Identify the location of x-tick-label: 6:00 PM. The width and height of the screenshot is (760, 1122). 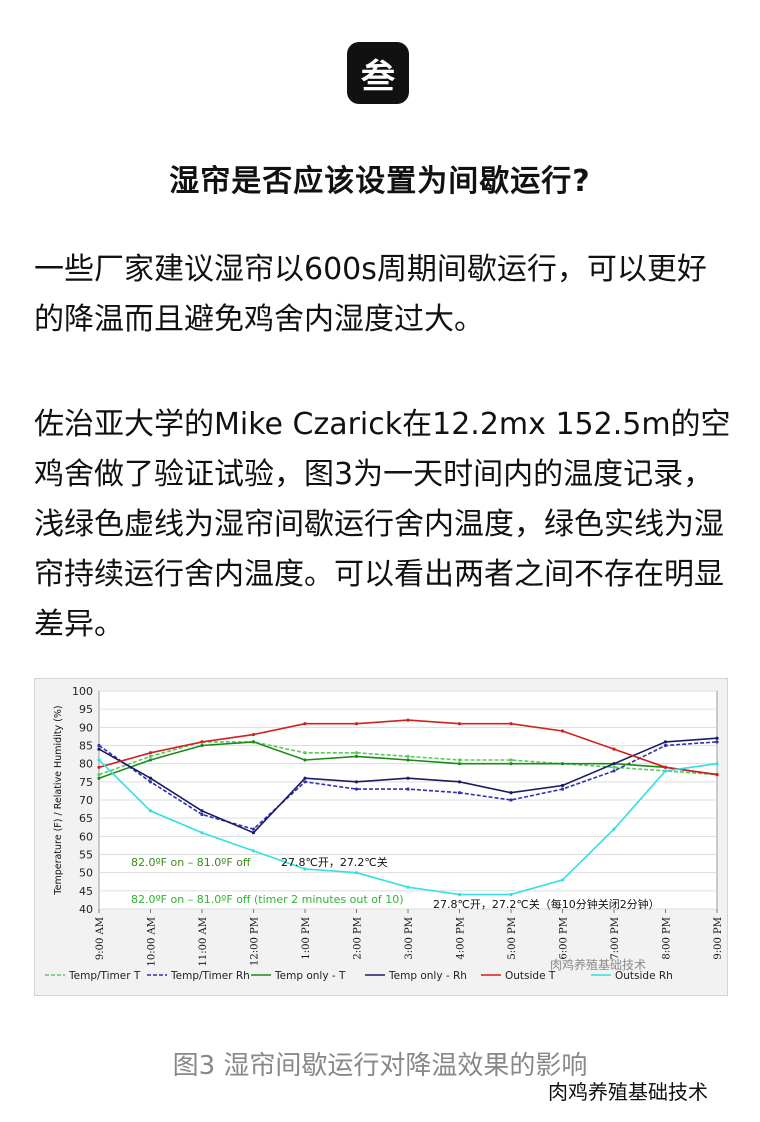
(564, 938).